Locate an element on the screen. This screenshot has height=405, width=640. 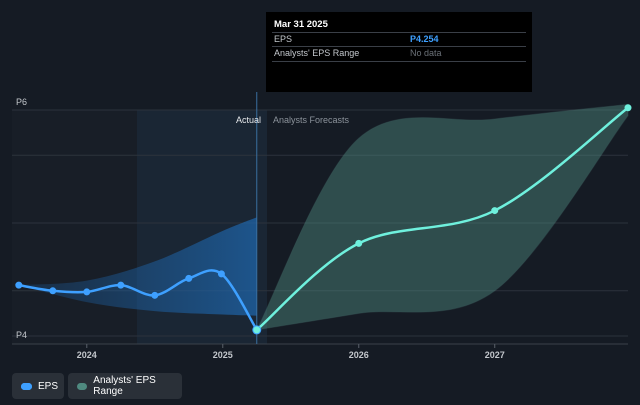
x-axis: 2024 2025 2026 2027 is located at coordinates (291, 352).